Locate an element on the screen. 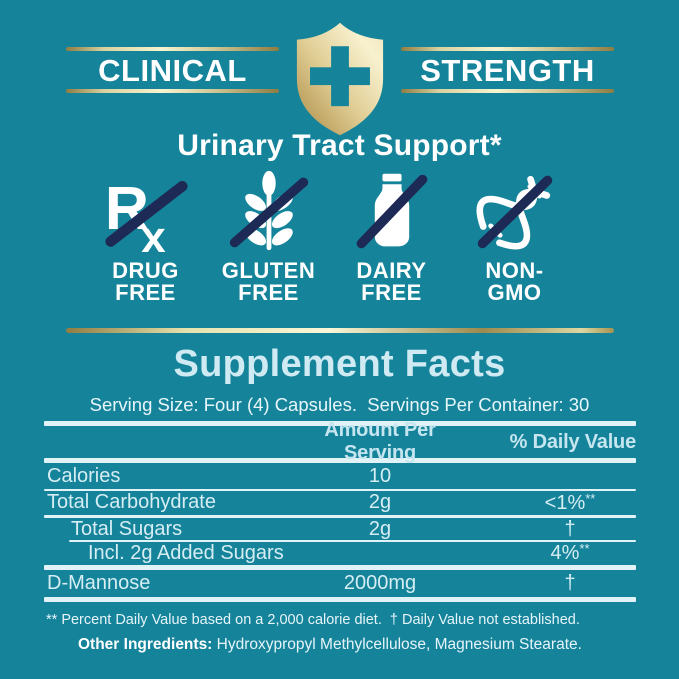  badge-label: DAIRY FREE is located at coordinates (391, 281).